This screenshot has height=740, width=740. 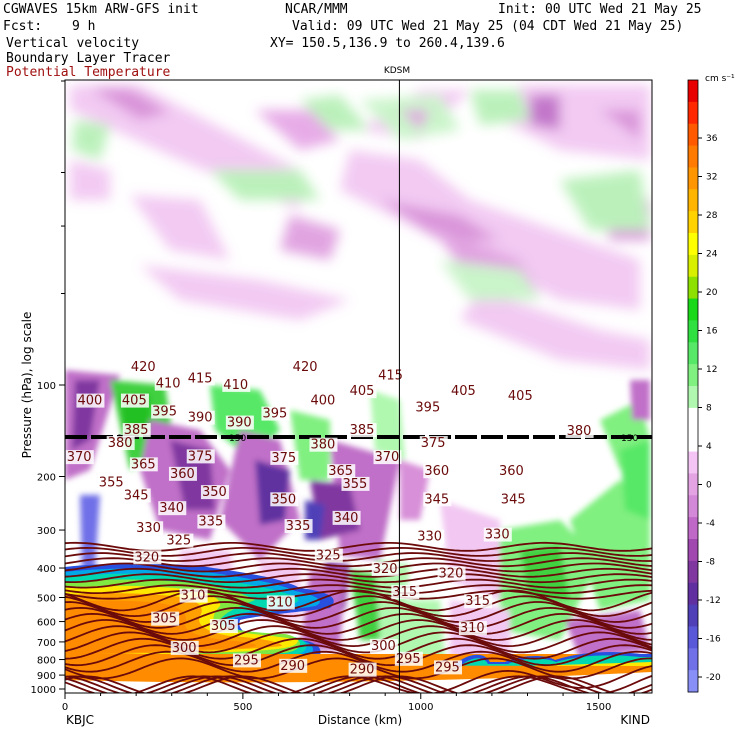 I want to click on theta-label: 295, so click(x=246, y=660).